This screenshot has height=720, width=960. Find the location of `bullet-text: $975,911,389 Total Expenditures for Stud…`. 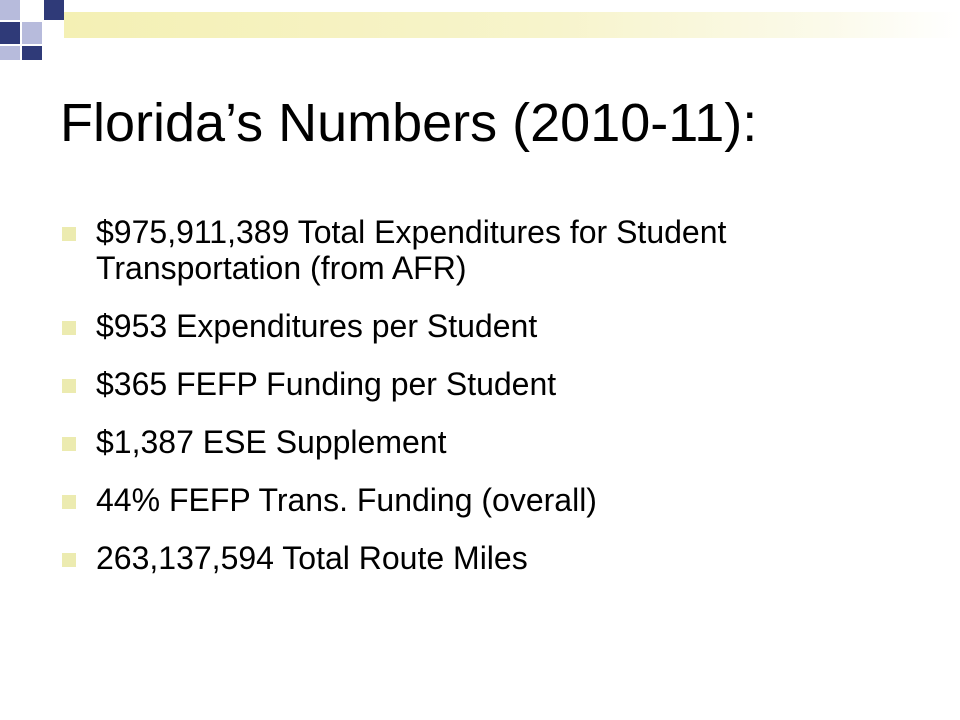

bullet-text: $975,911,389 Total Expenditures for Stud… is located at coordinates (411, 250).